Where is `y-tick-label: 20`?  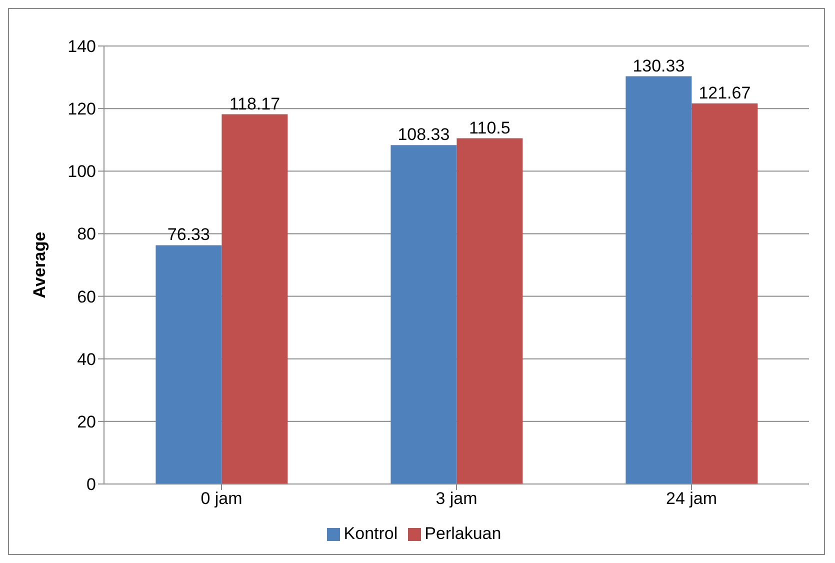 y-tick-label: 20 is located at coordinates (86, 422).